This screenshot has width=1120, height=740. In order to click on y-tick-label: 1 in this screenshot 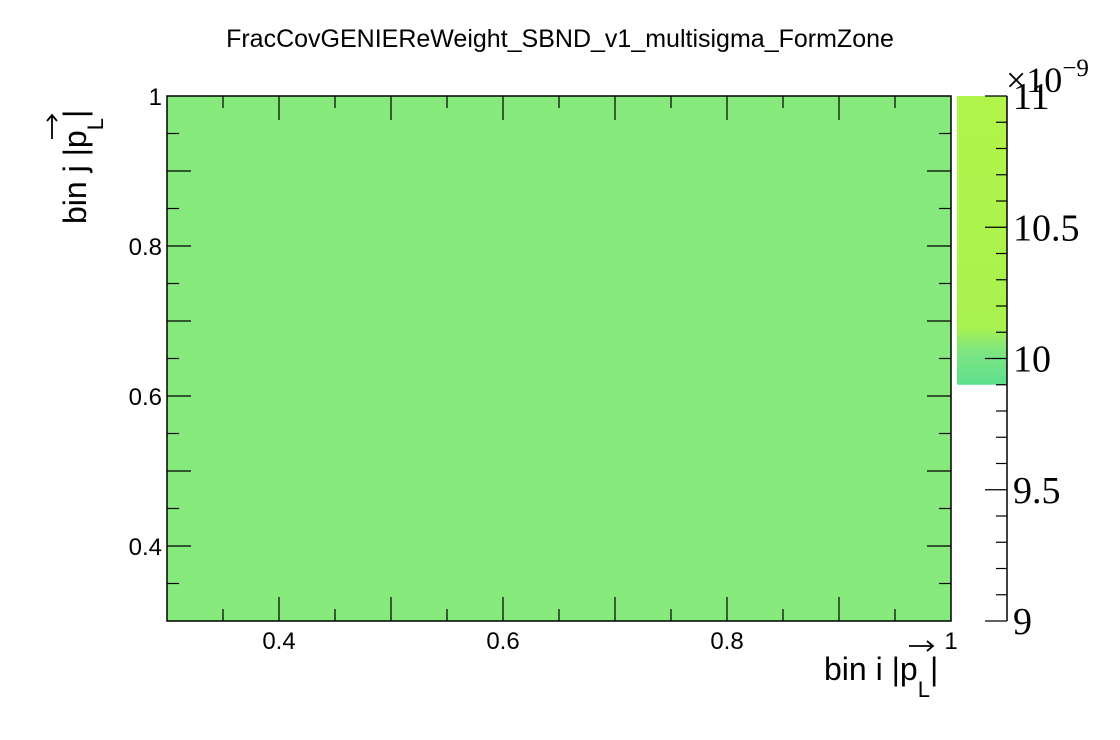, I will do `click(155, 97)`.